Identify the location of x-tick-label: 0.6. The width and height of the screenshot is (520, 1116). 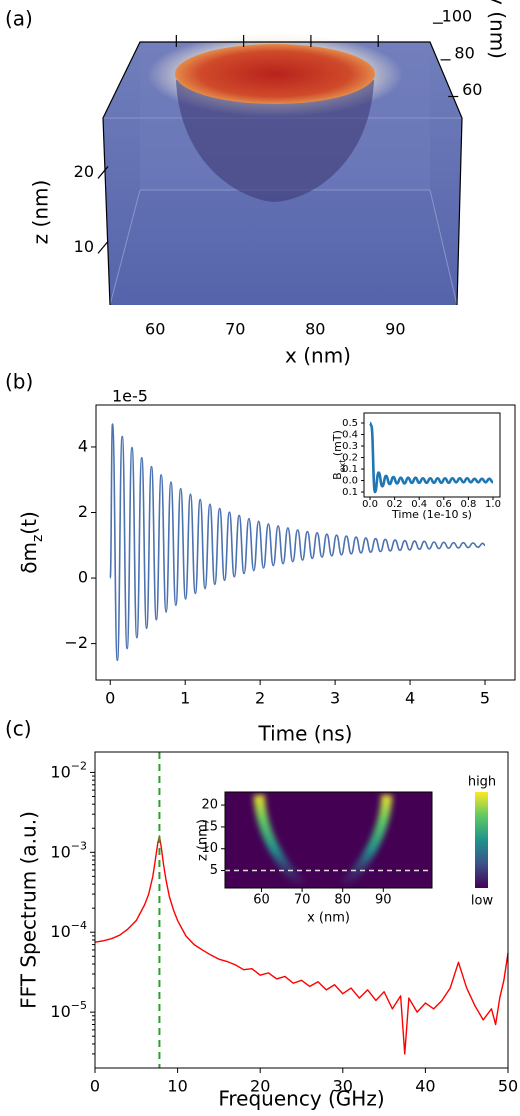
(444, 504).